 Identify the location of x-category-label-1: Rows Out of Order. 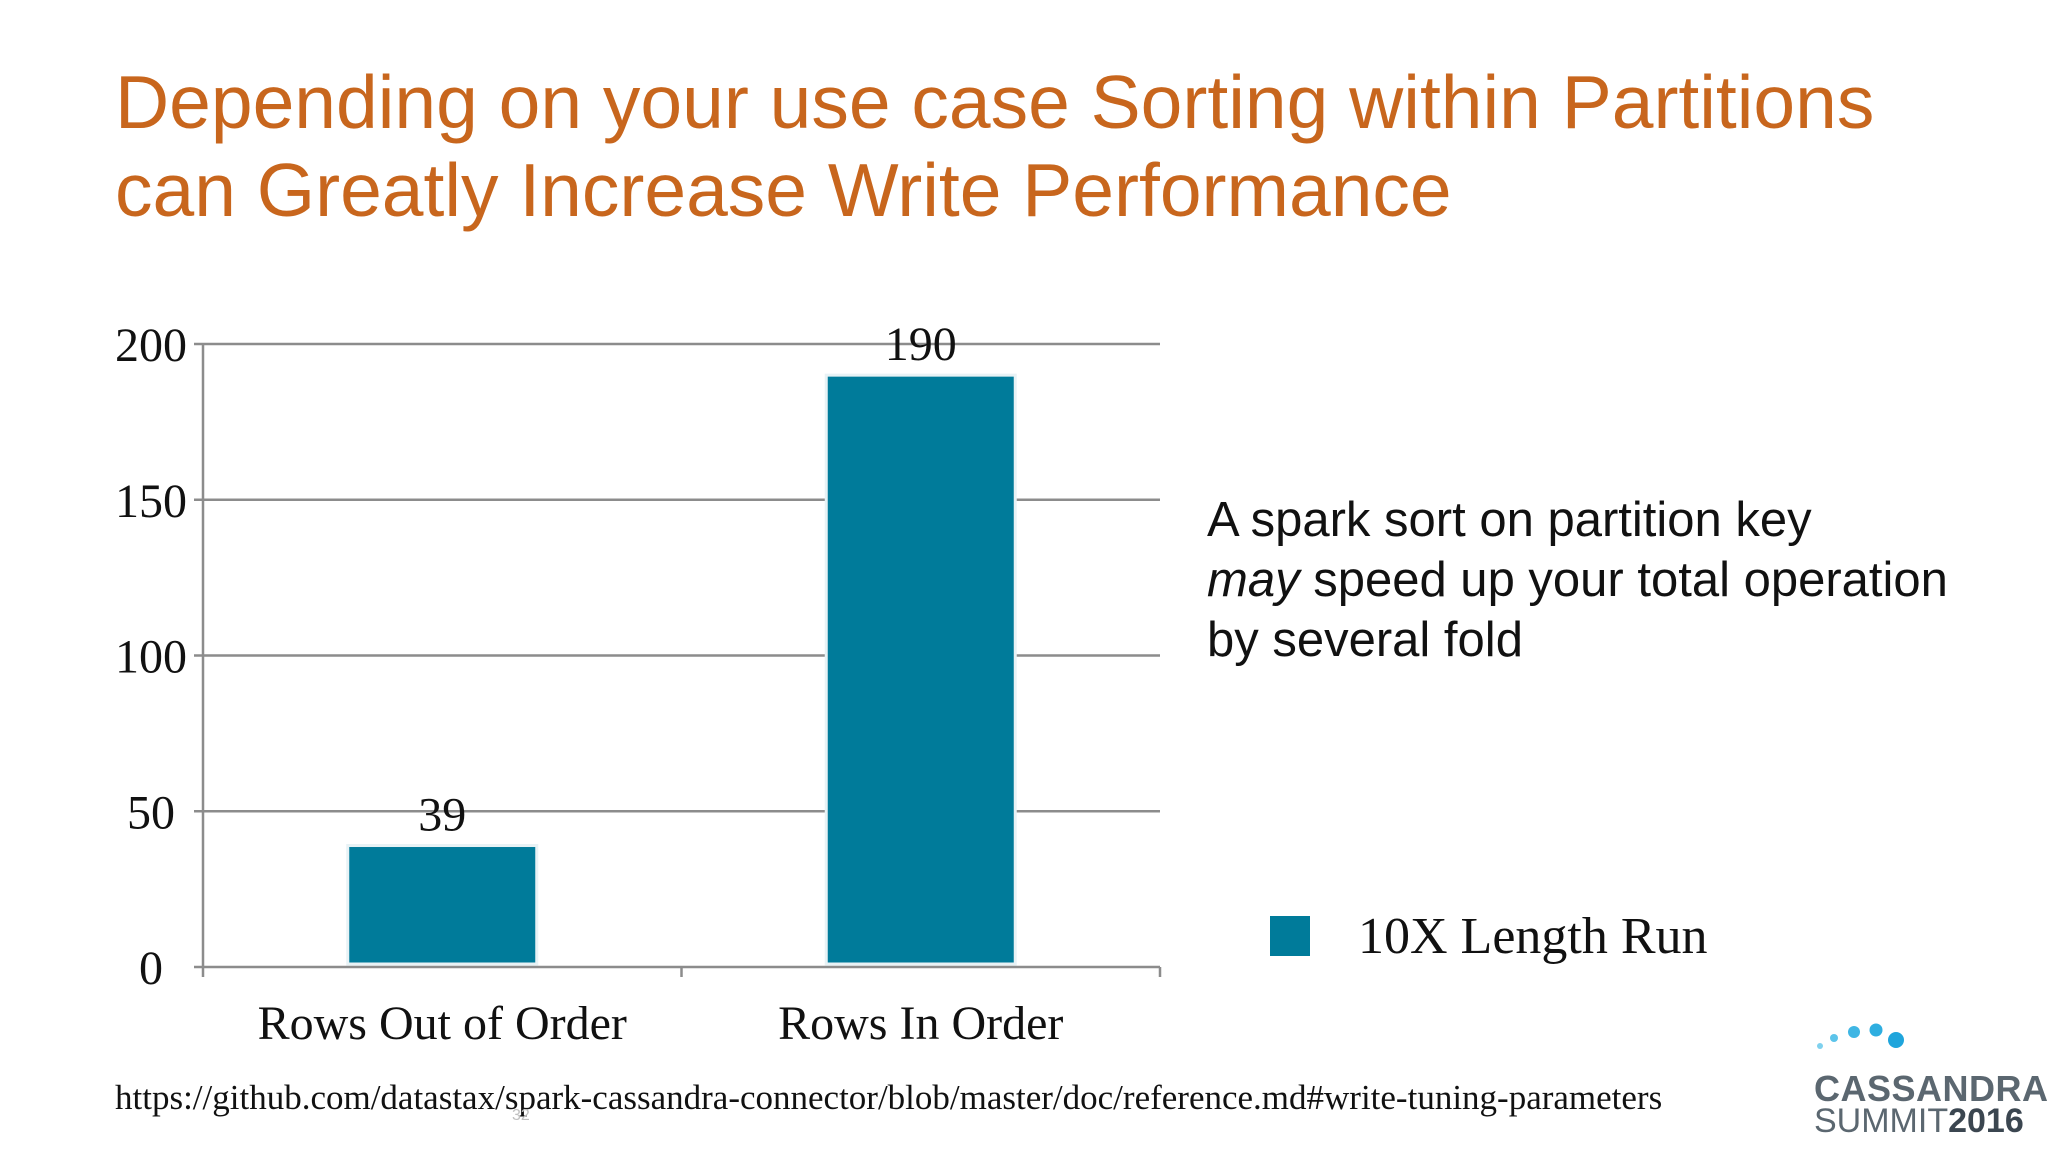
(442, 1023).